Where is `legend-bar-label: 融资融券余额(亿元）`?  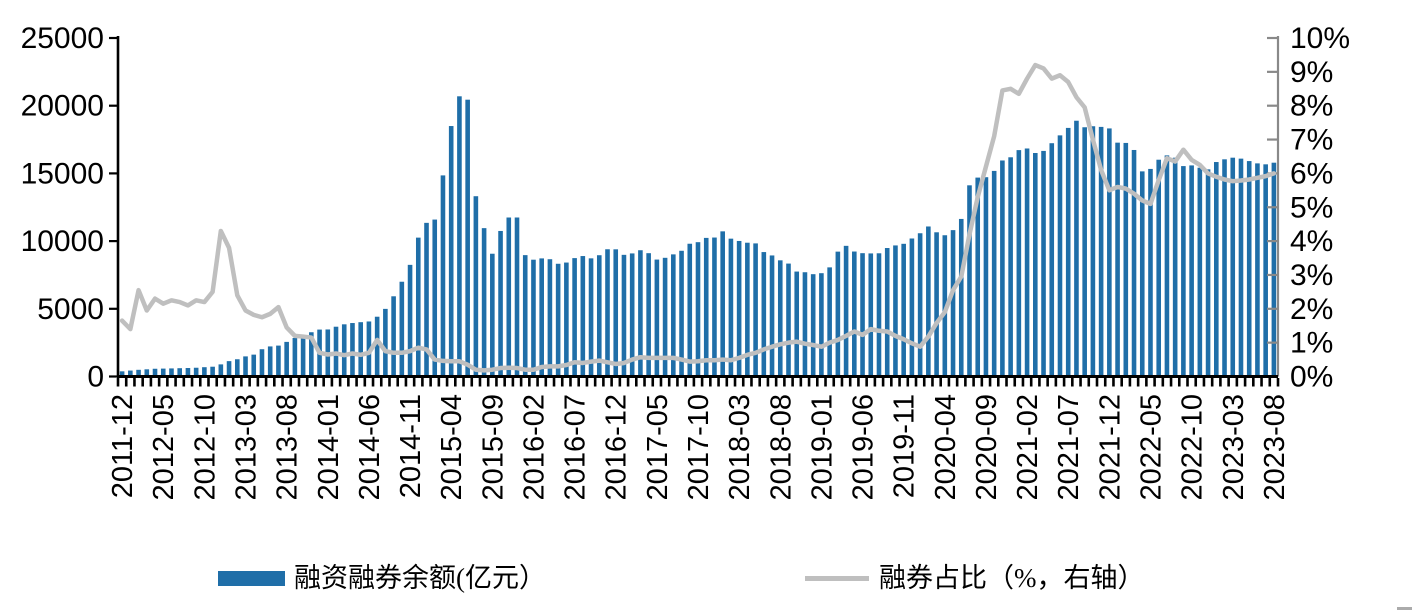 legend-bar-label: 融资融券余额(亿元） is located at coordinates (420, 578).